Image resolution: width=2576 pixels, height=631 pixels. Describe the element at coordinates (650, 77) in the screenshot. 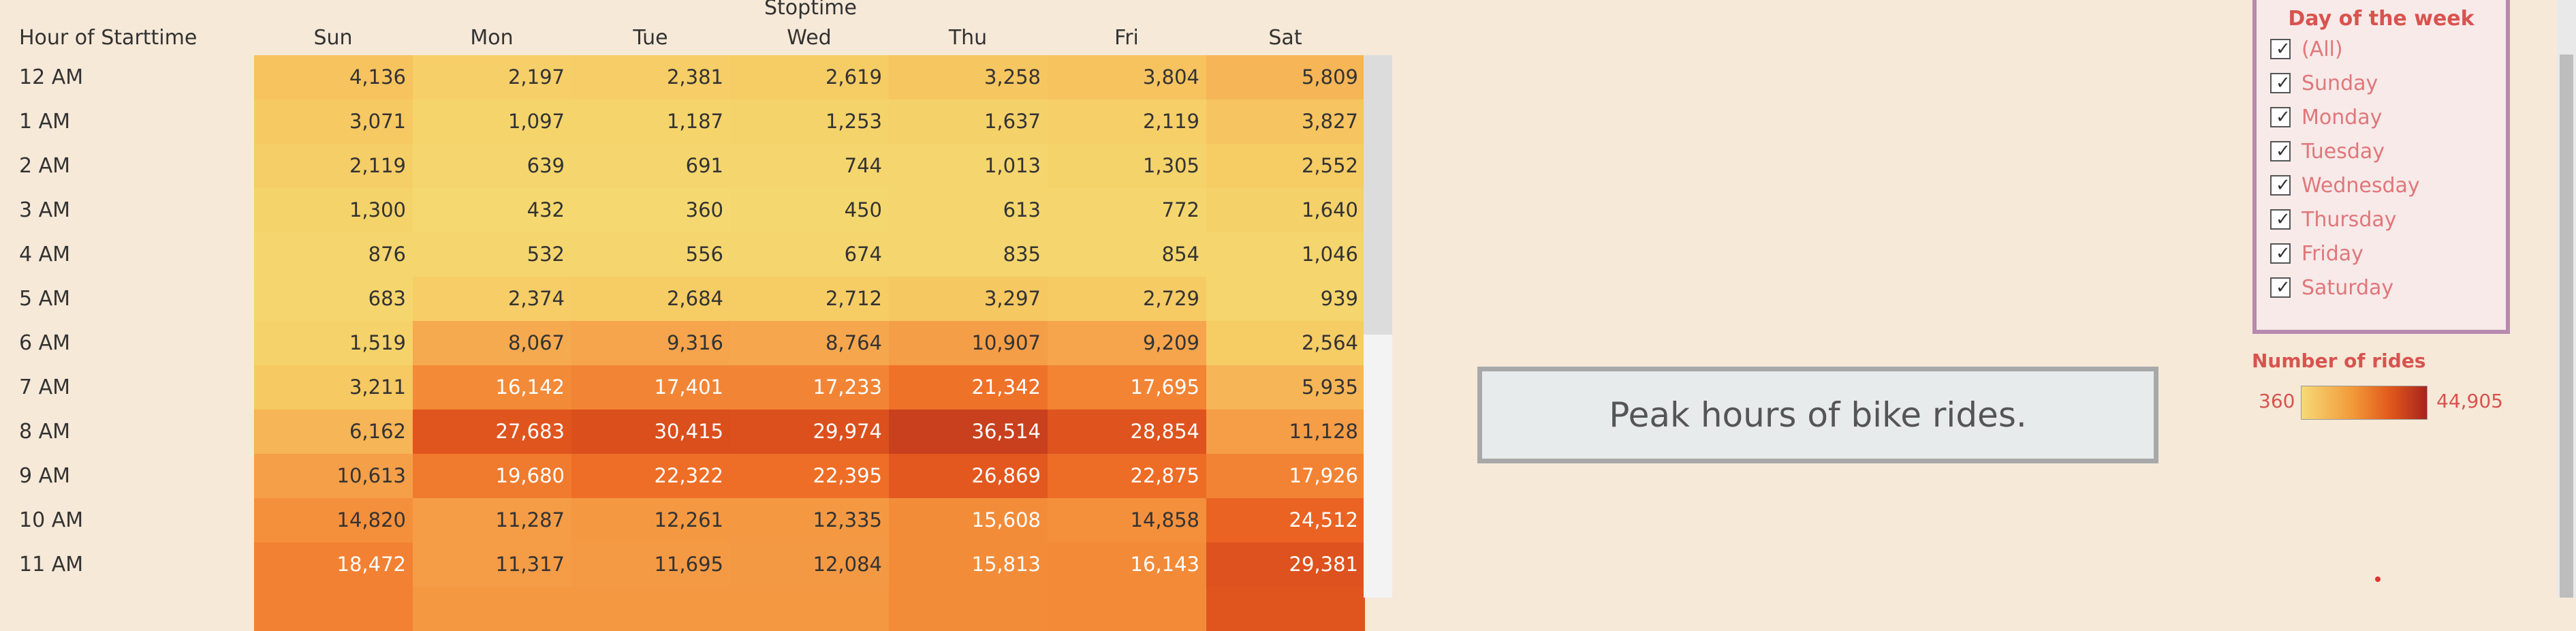

I see `heatmap-cell: 2,381` at that location.